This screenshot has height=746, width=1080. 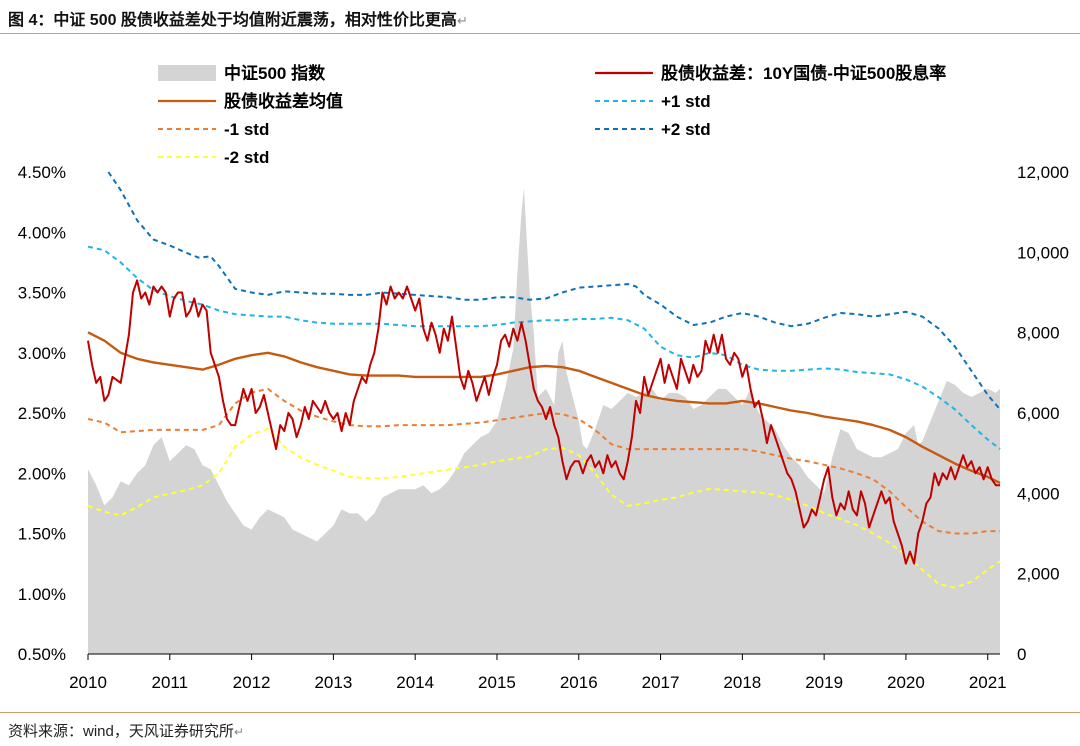 What do you see at coordinates (252, 682) in the screenshot?
I see `x-tick-label: 2012` at bounding box center [252, 682].